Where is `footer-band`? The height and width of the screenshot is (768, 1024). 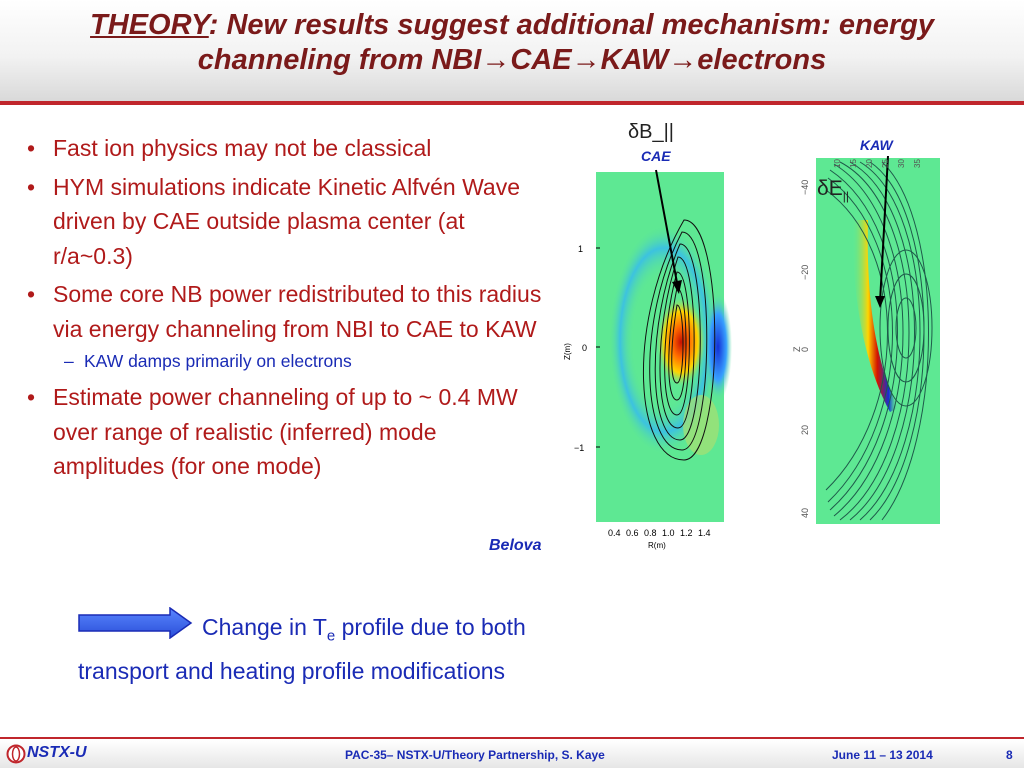 footer-band is located at coordinates (512, 754).